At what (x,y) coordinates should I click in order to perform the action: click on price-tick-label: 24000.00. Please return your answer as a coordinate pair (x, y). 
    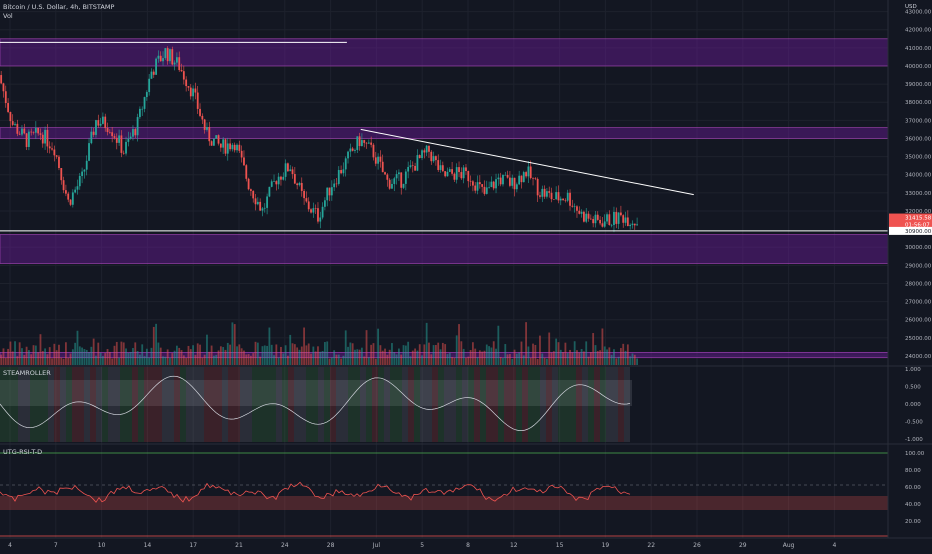
    Looking at the image, I should click on (918, 357).